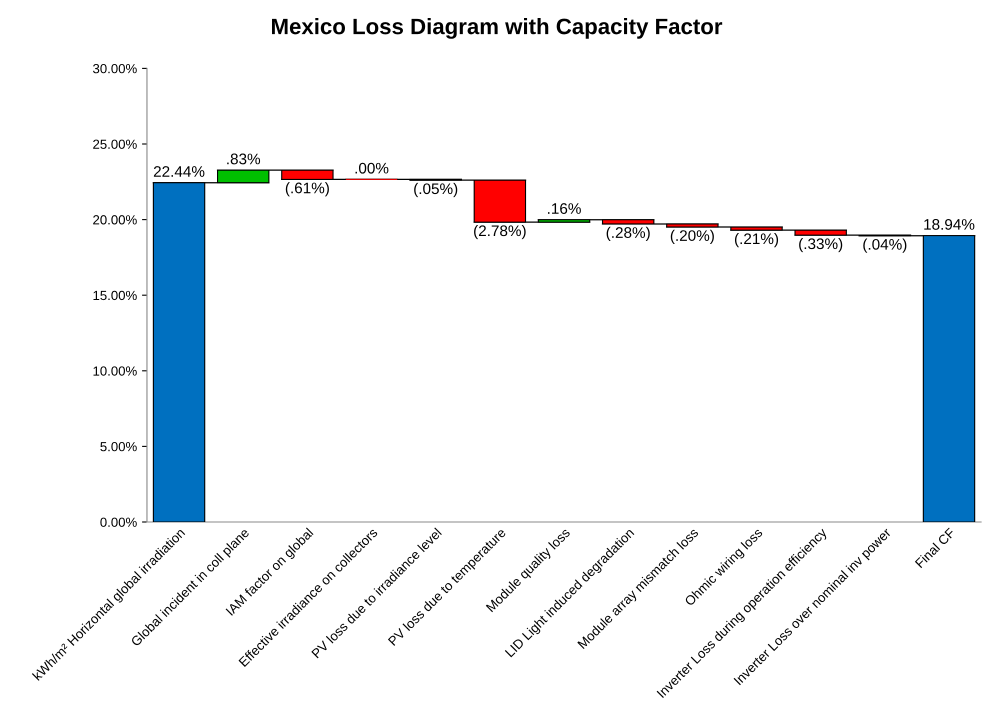 This screenshot has height=720, width=993. What do you see at coordinates (372, 168) in the screenshot?
I see `data-label: .00%` at bounding box center [372, 168].